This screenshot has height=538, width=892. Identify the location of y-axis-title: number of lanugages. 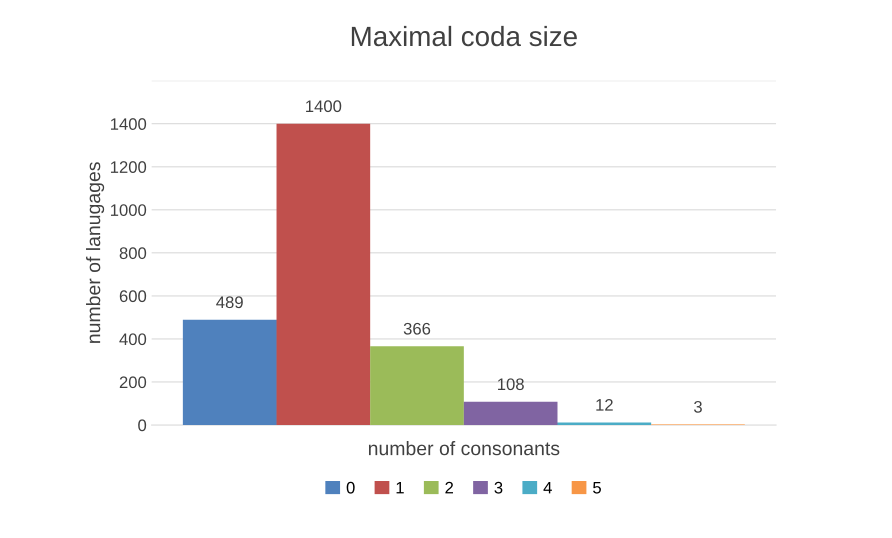
(95, 252).